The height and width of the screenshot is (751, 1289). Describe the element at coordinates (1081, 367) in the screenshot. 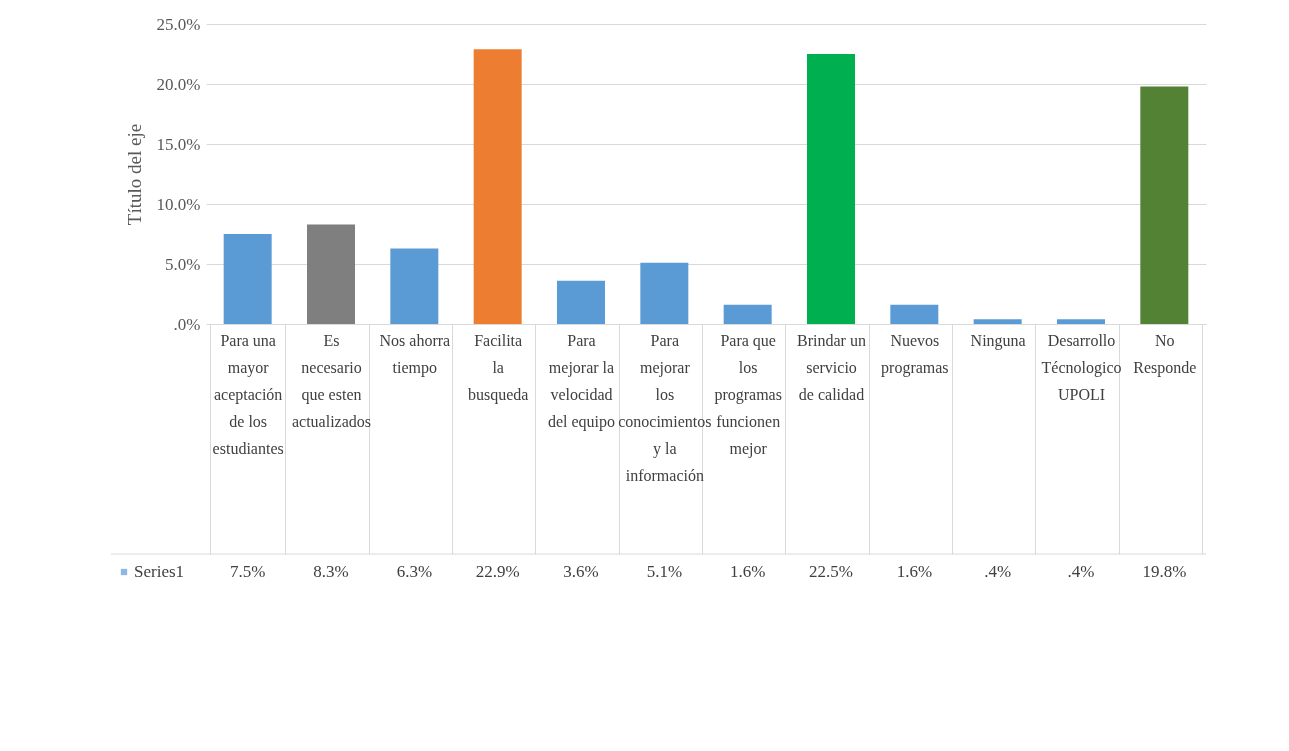

I see `x-tick-label: Desarrollo Técnologico UPOLI` at that location.